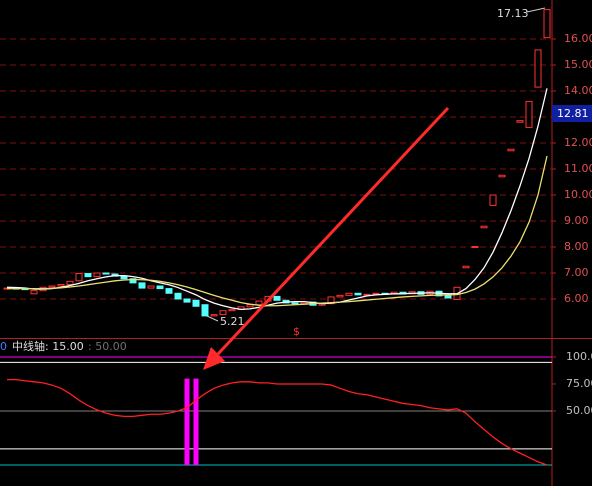 The image size is (592, 486). What do you see at coordinates (579, 356) in the screenshot?
I see `y-tick-label: 100.00` at bounding box center [579, 356].